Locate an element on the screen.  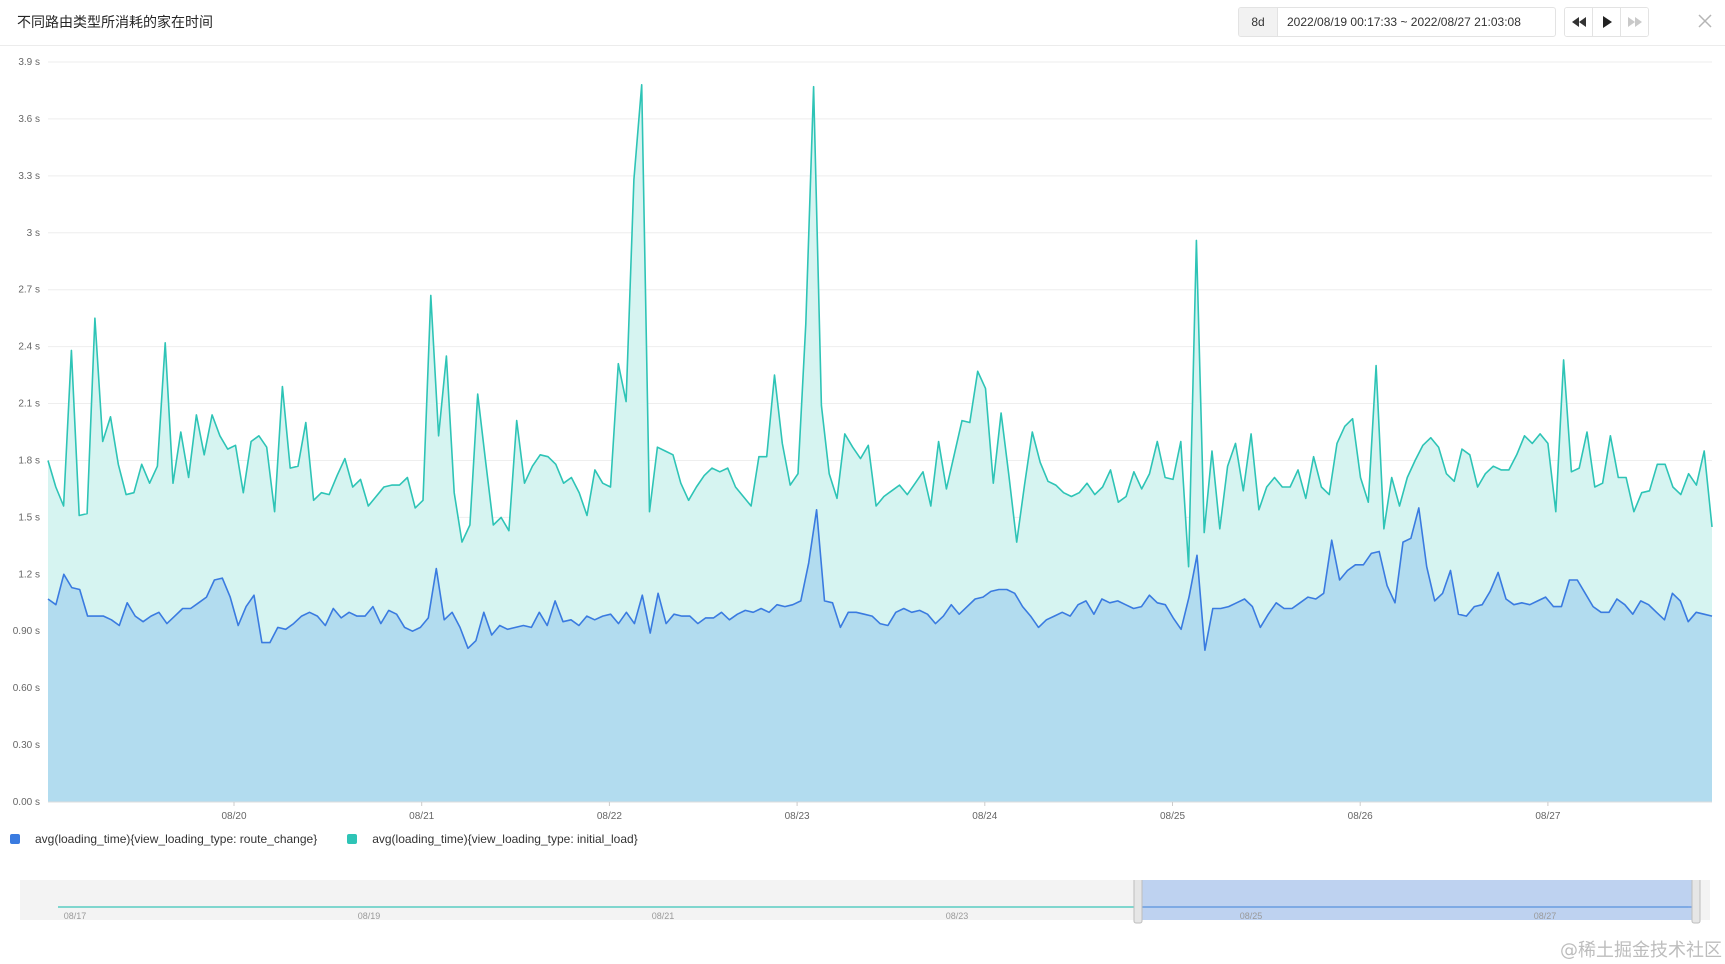
y-tick-label: 3.6 s is located at coordinates (29, 119).